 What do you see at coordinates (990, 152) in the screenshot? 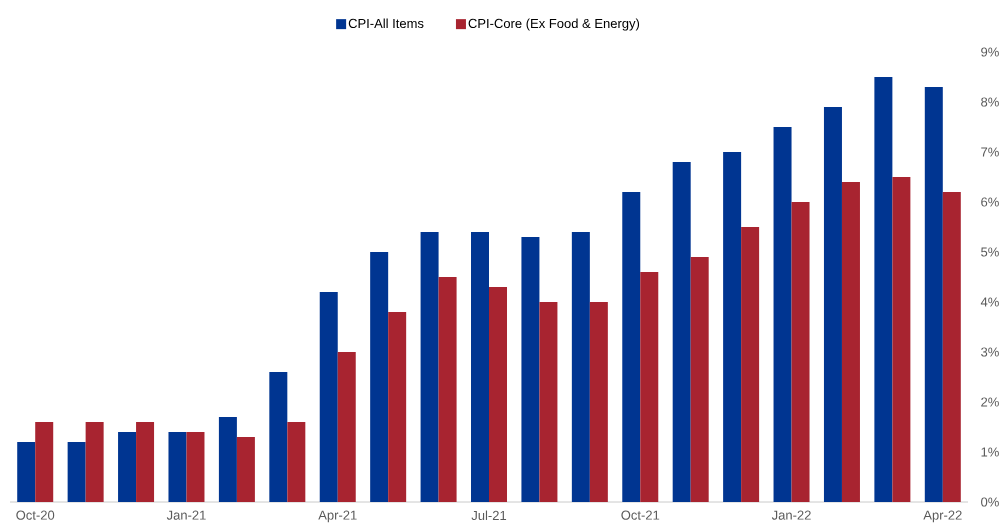
I see `y-tick-label: 7%` at bounding box center [990, 152].